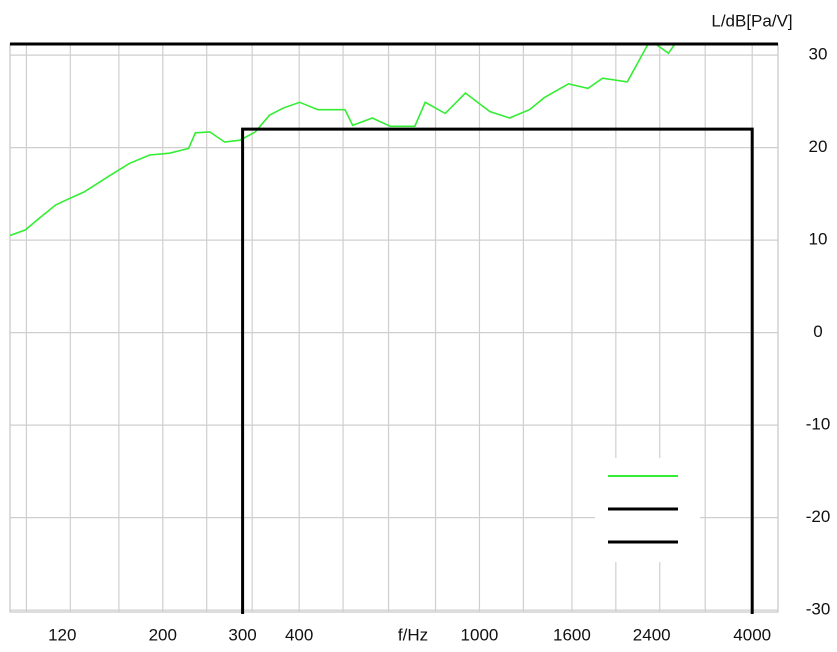  What do you see at coordinates (818, 239) in the screenshot?
I see `y-tick-label: 10` at bounding box center [818, 239].